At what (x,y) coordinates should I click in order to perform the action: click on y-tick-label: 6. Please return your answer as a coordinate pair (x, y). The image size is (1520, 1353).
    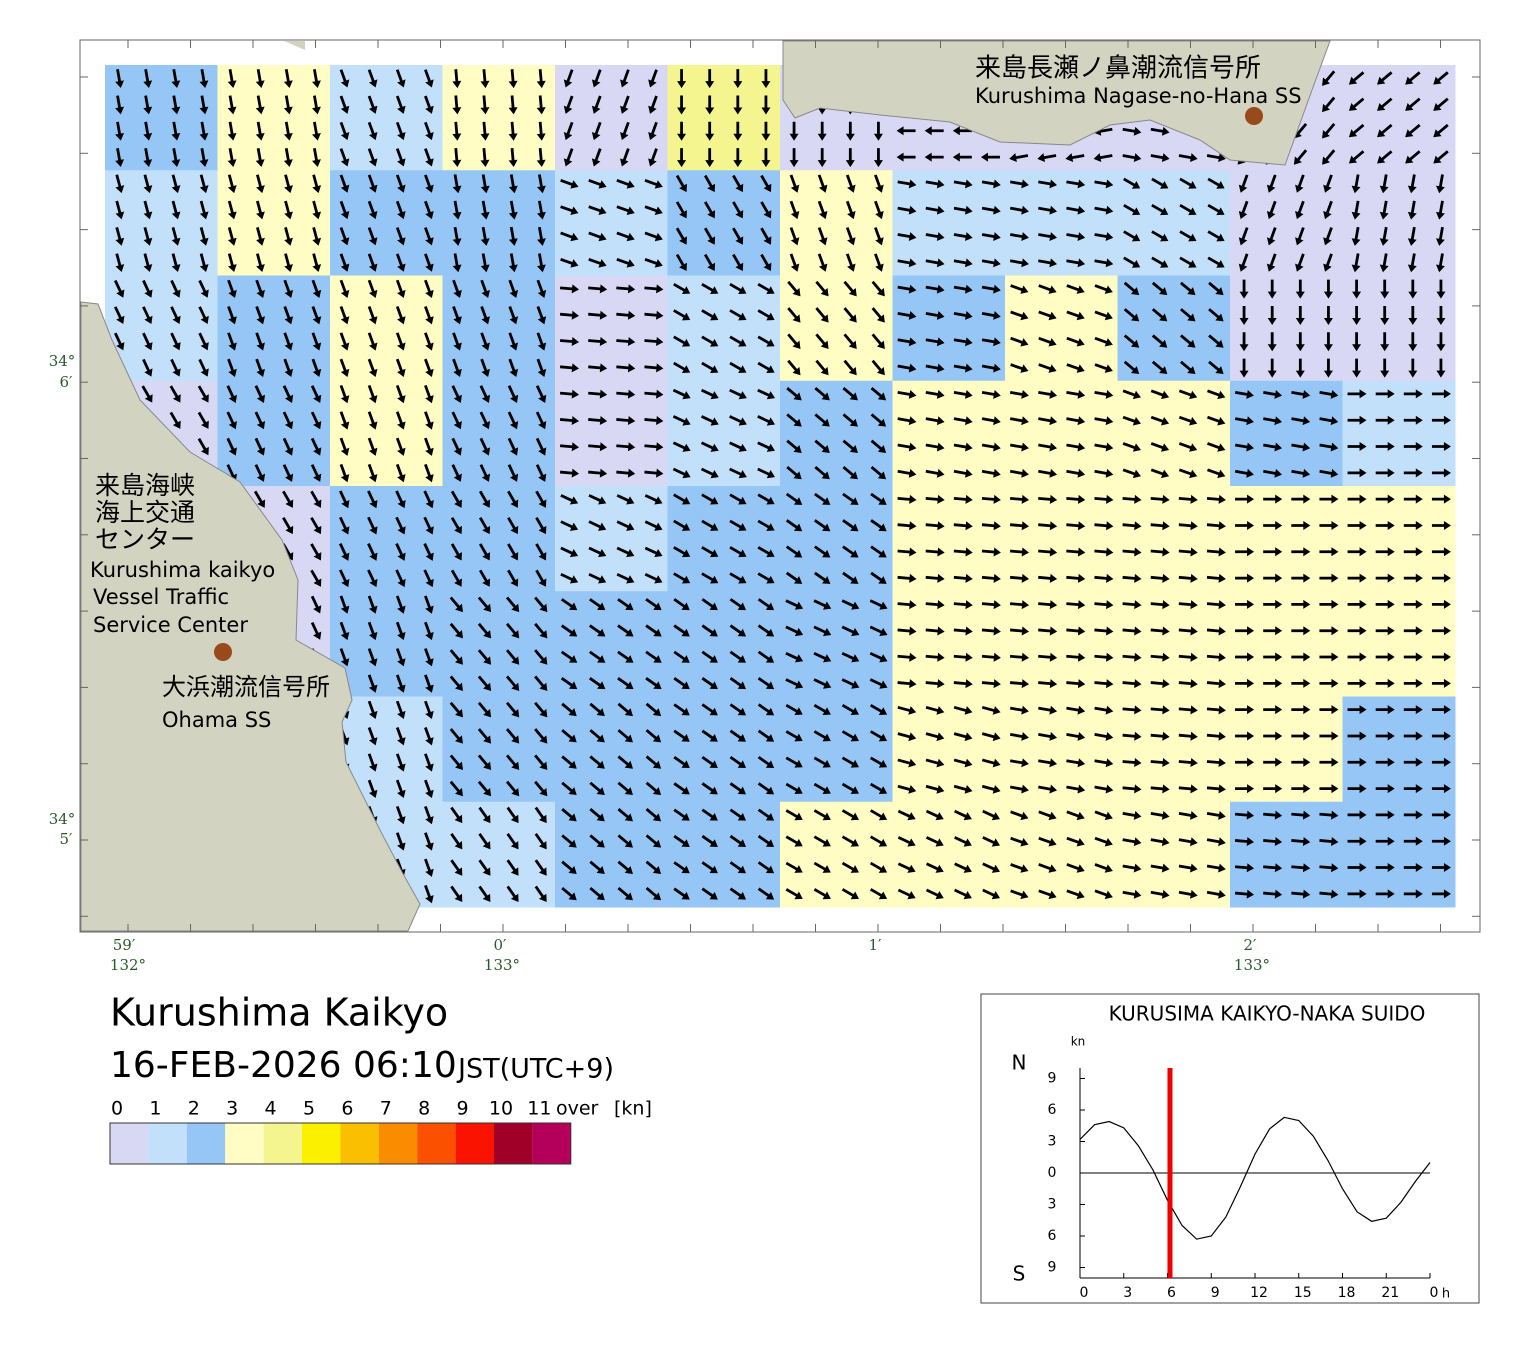
    Looking at the image, I should click on (1052, 1236).